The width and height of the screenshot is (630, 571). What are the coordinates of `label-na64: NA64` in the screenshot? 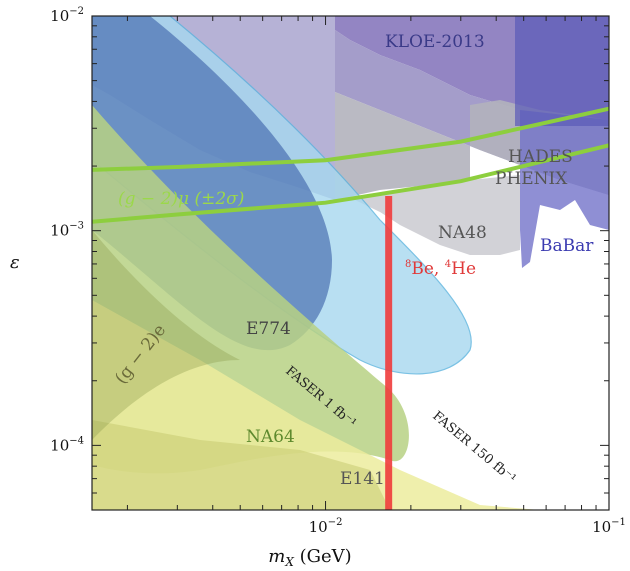 It's located at (270, 437).